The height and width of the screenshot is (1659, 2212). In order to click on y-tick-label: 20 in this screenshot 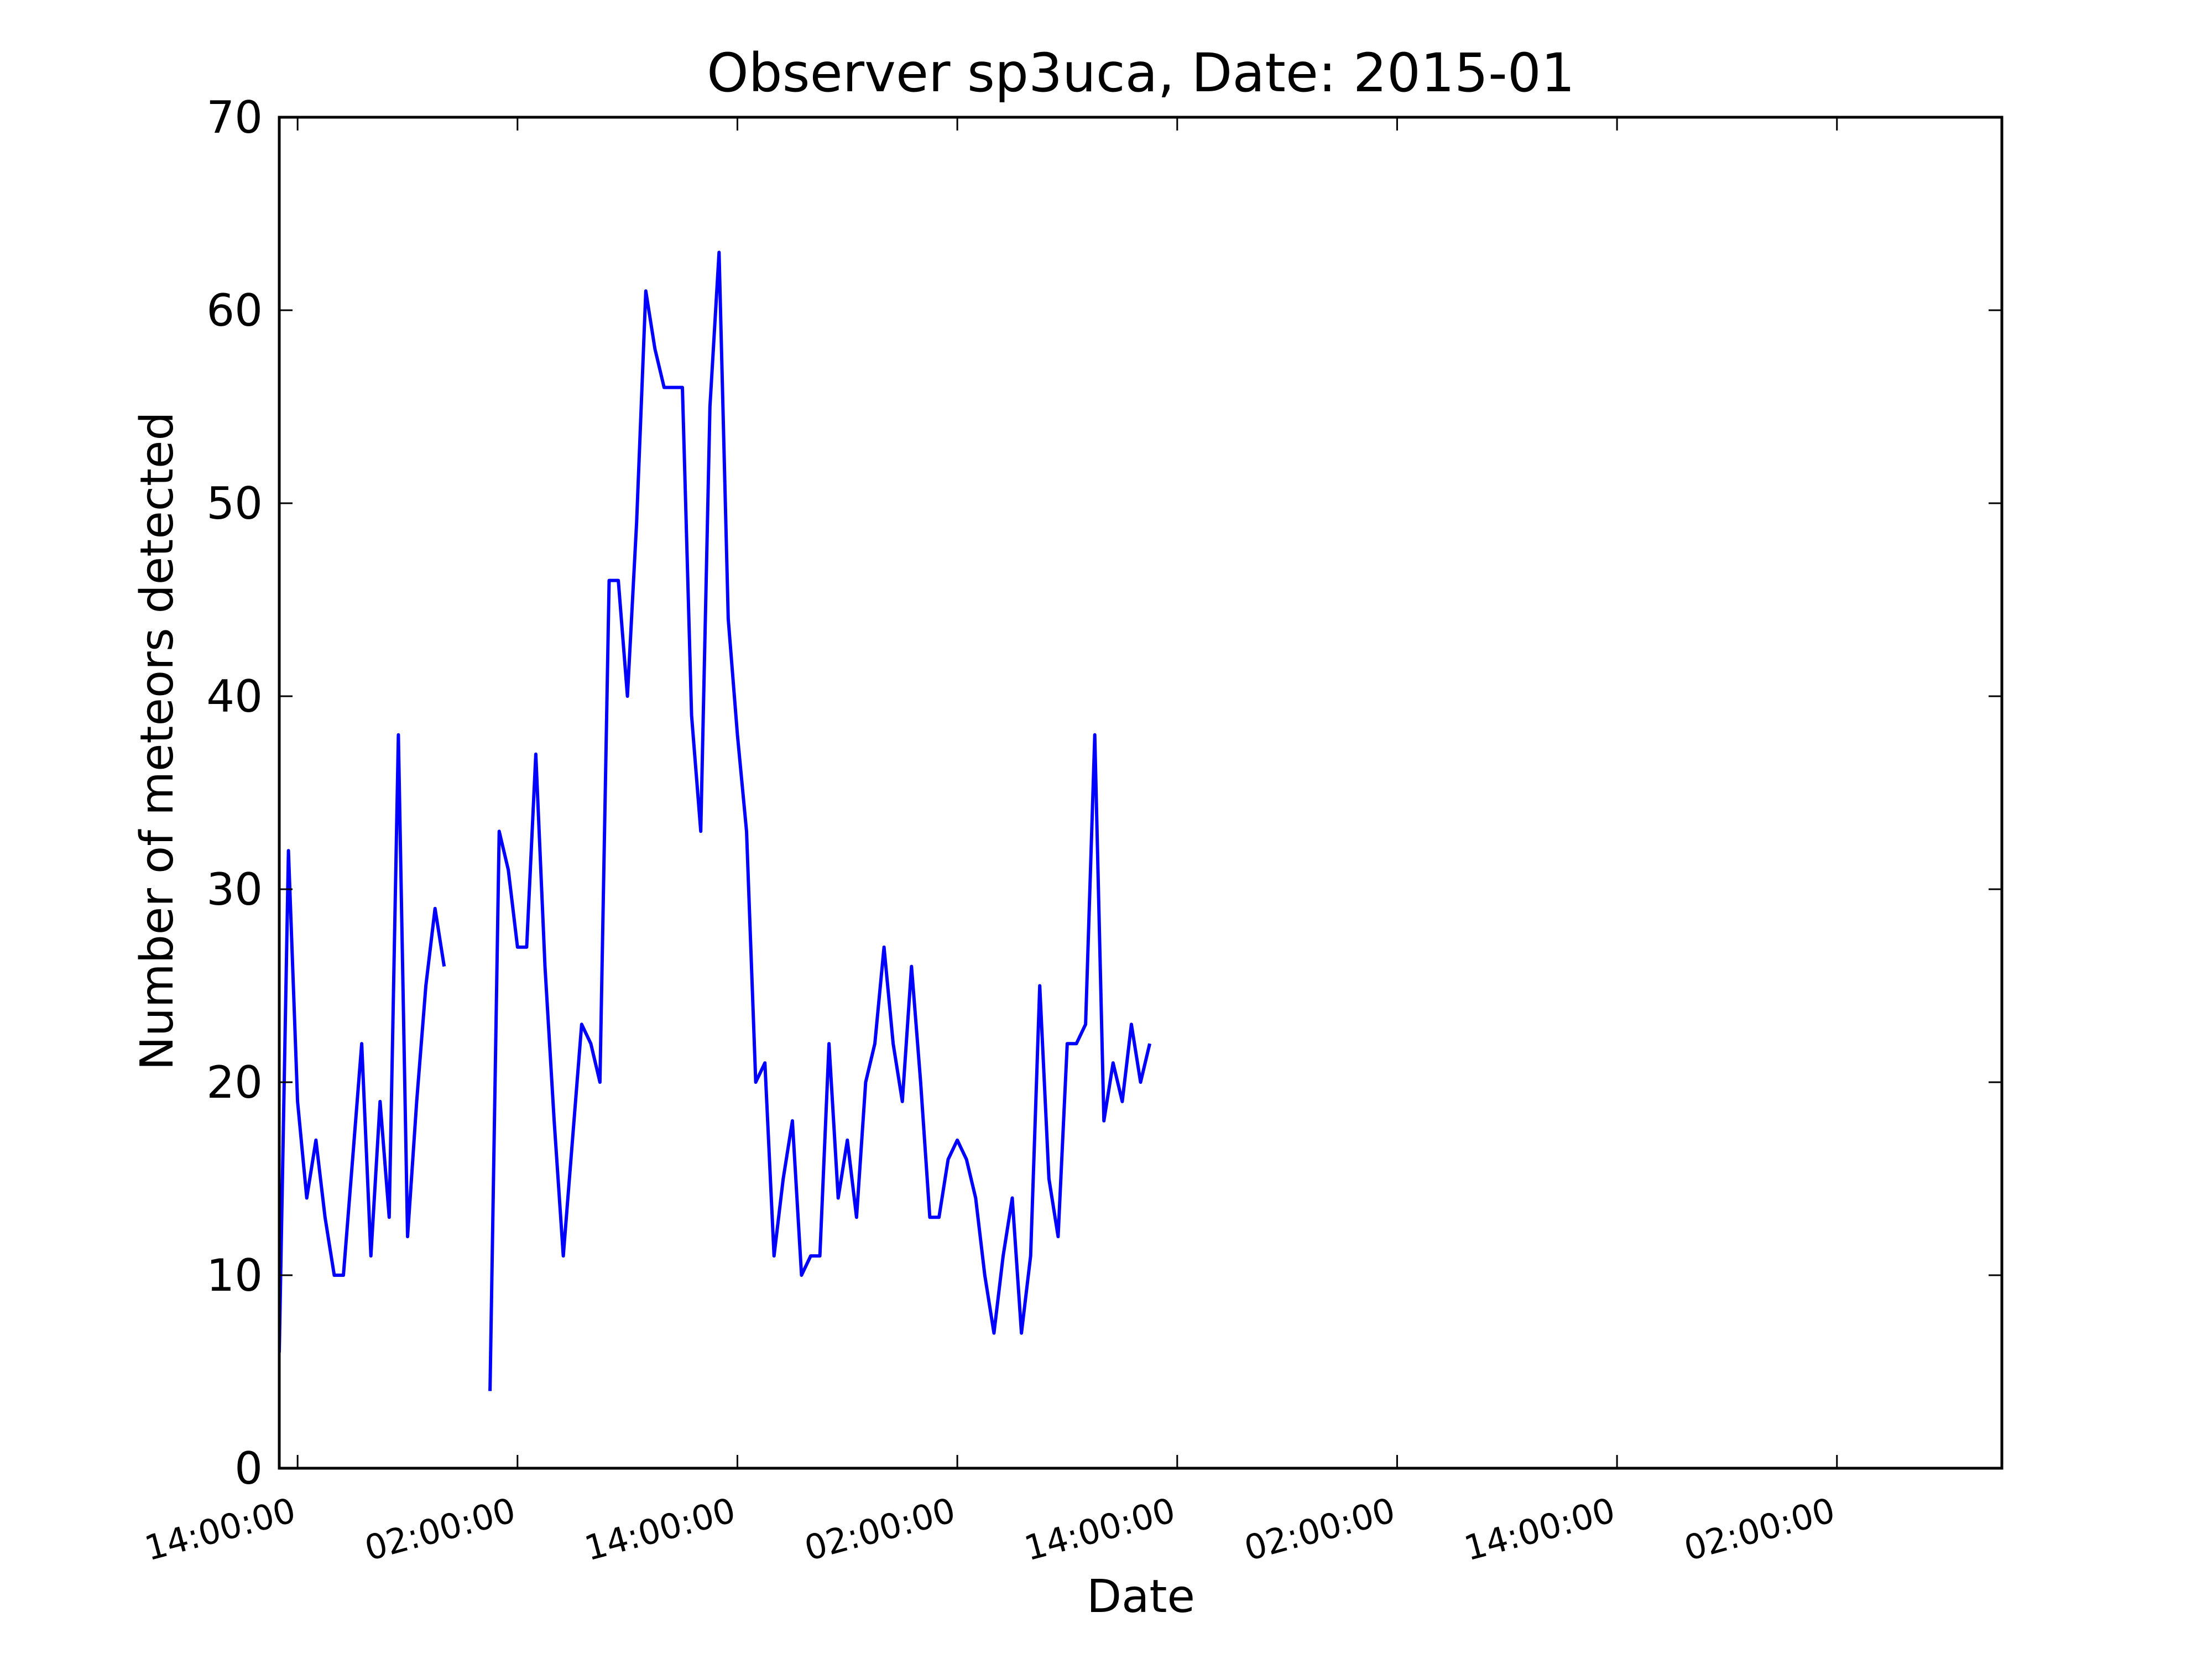, I will do `click(235, 1082)`.